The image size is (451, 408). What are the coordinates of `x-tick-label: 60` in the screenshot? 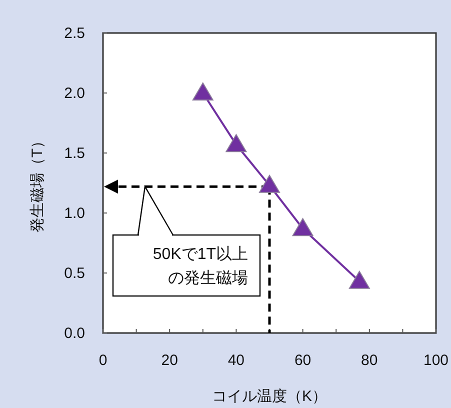 It's located at (303, 360).